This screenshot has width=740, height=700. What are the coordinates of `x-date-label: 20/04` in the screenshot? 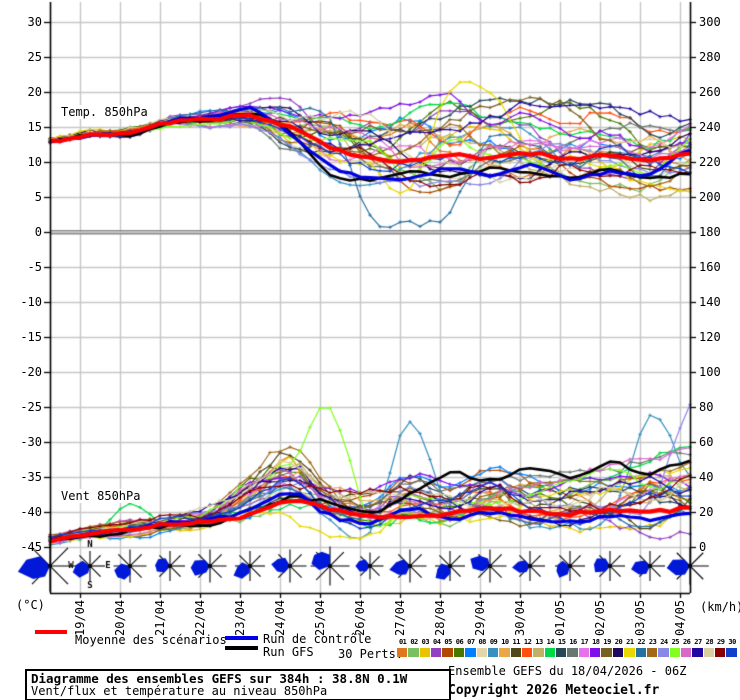 It's located at (120, 617).